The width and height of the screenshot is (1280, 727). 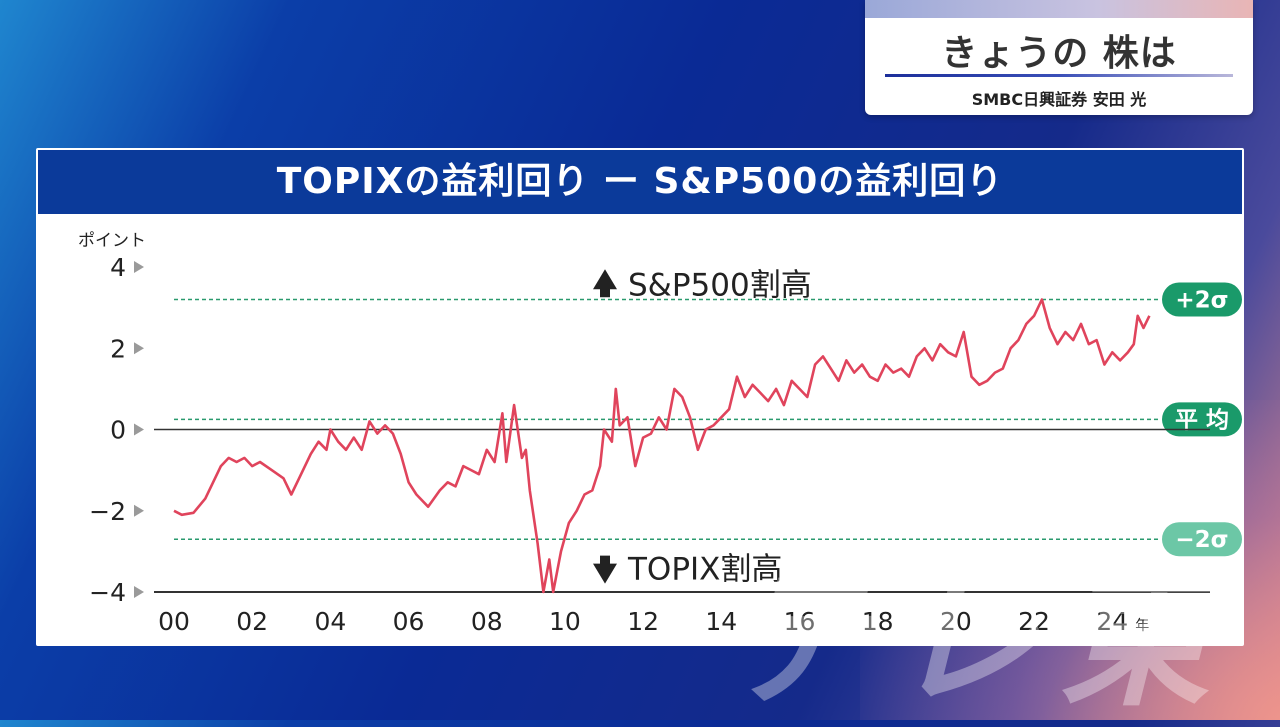 I want to click on reference-badge-label: +2σ, so click(x=1201, y=301).